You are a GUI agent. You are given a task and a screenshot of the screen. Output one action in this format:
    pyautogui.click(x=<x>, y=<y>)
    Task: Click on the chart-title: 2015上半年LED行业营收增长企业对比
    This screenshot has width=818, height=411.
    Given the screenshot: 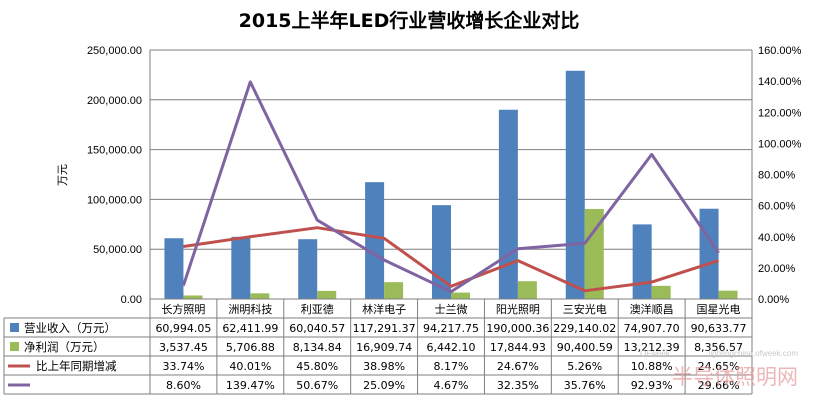 What is the action you would take?
    pyautogui.click(x=409, y=20)
    